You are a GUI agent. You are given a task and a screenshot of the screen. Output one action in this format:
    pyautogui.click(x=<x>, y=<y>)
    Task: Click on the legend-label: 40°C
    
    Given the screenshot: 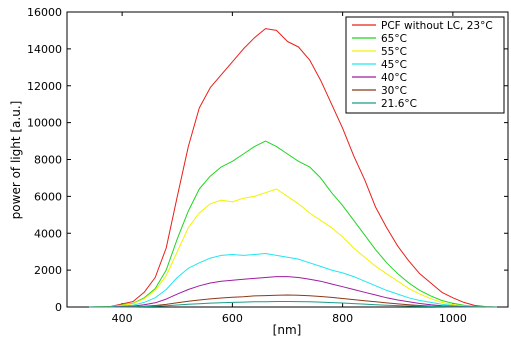 What is the action you would take?
    pyautogui.click(x=394, y=78)
    